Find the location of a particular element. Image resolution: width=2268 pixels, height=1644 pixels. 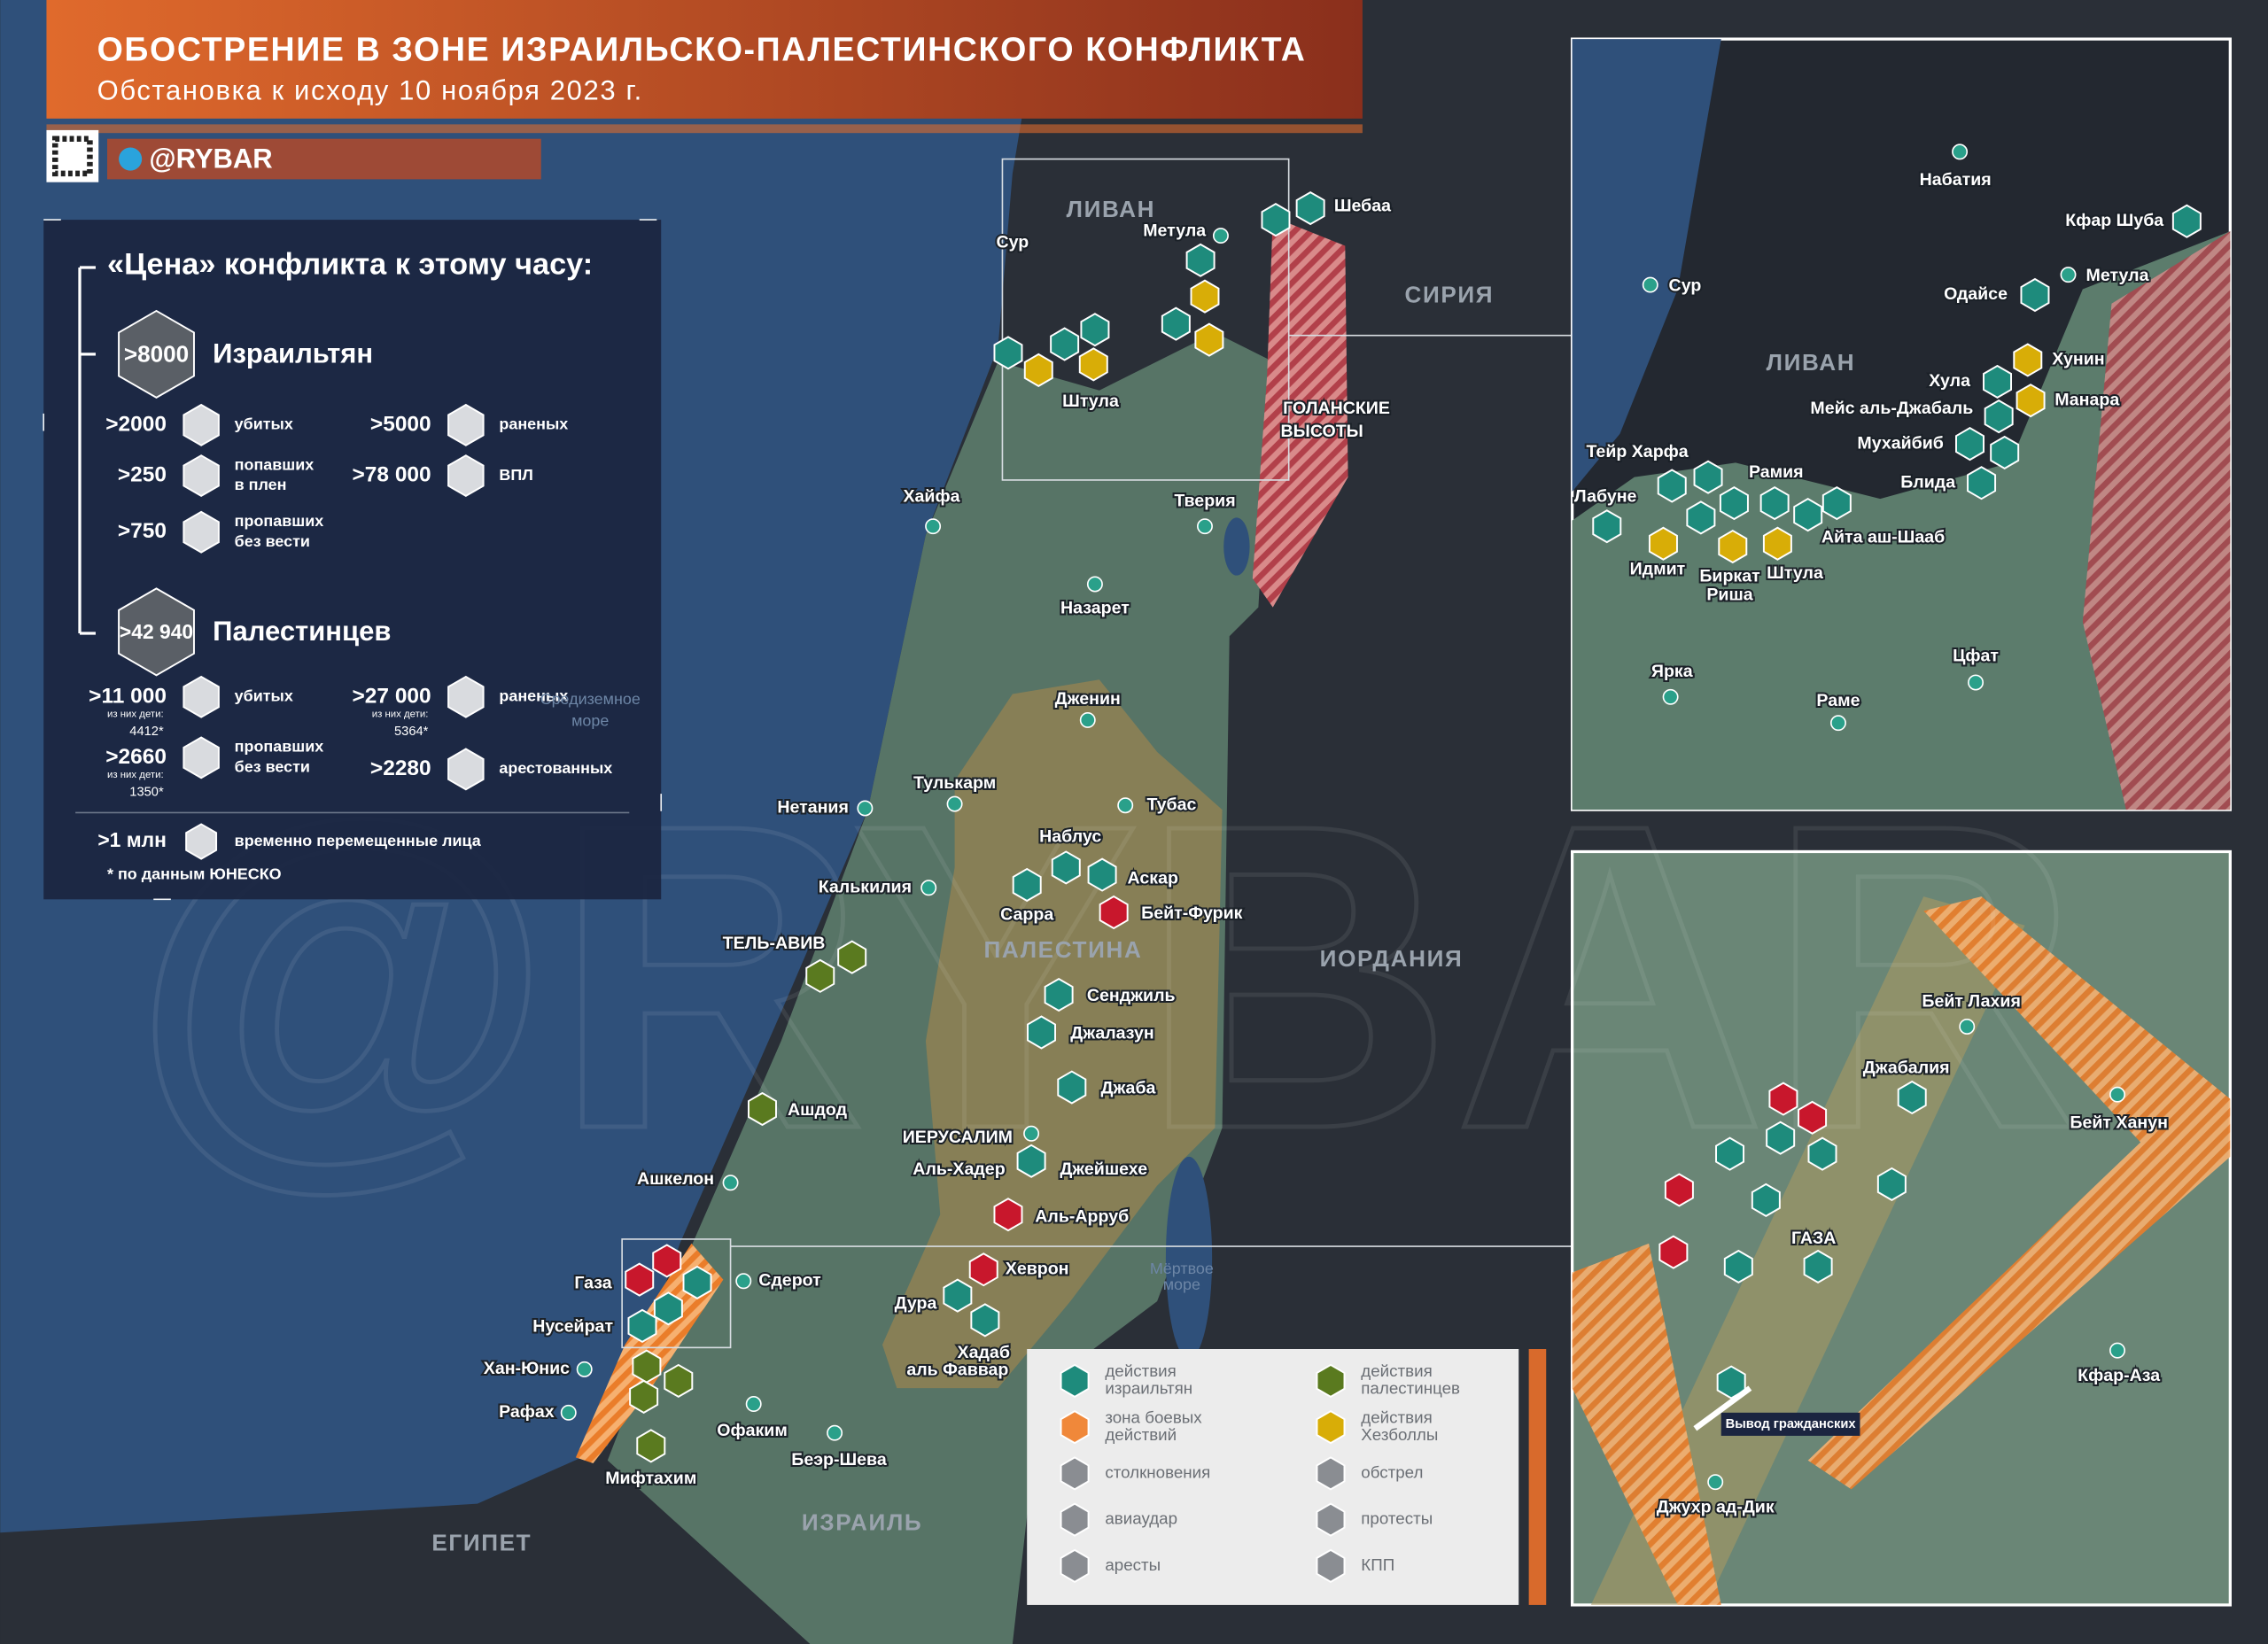

callout-box is located at coordinates (1790, 1424).